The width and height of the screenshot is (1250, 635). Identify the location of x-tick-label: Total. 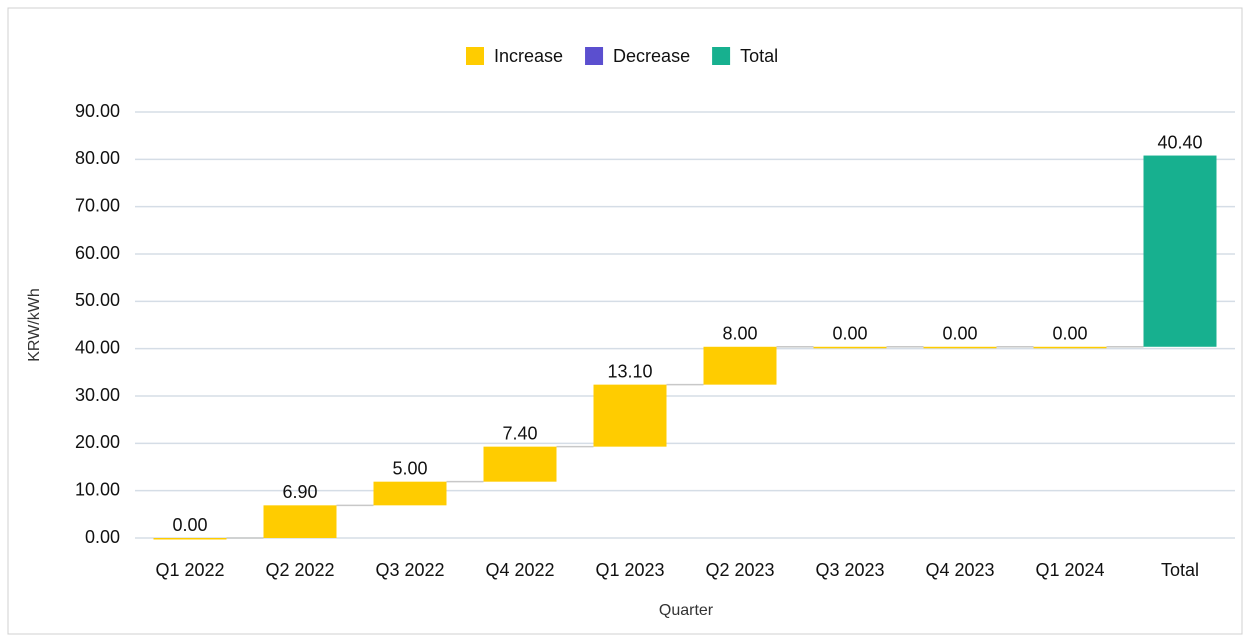
(1180, 570).